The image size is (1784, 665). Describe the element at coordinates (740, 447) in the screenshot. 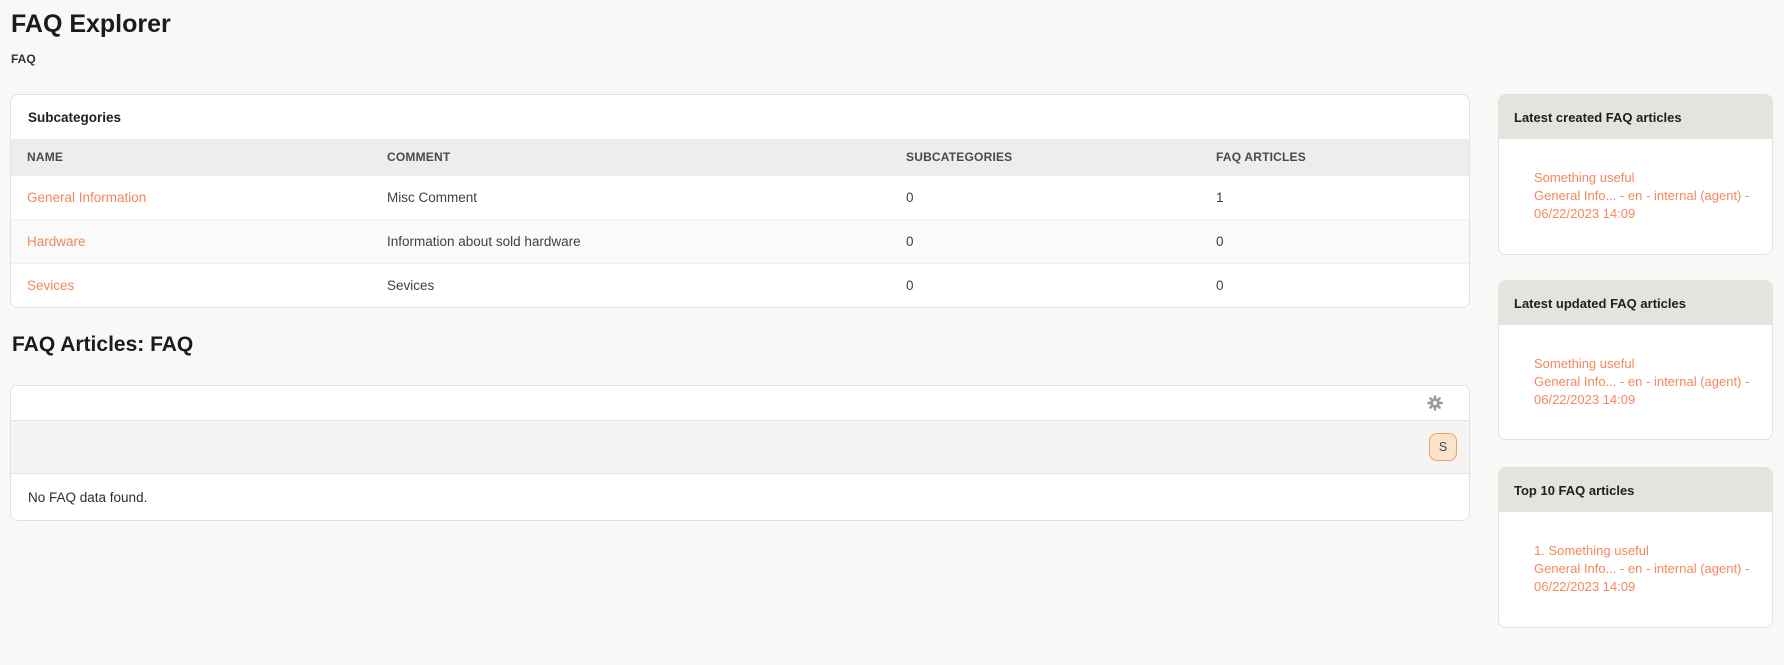

I see `faq-articles-filter-row: S` at that location.